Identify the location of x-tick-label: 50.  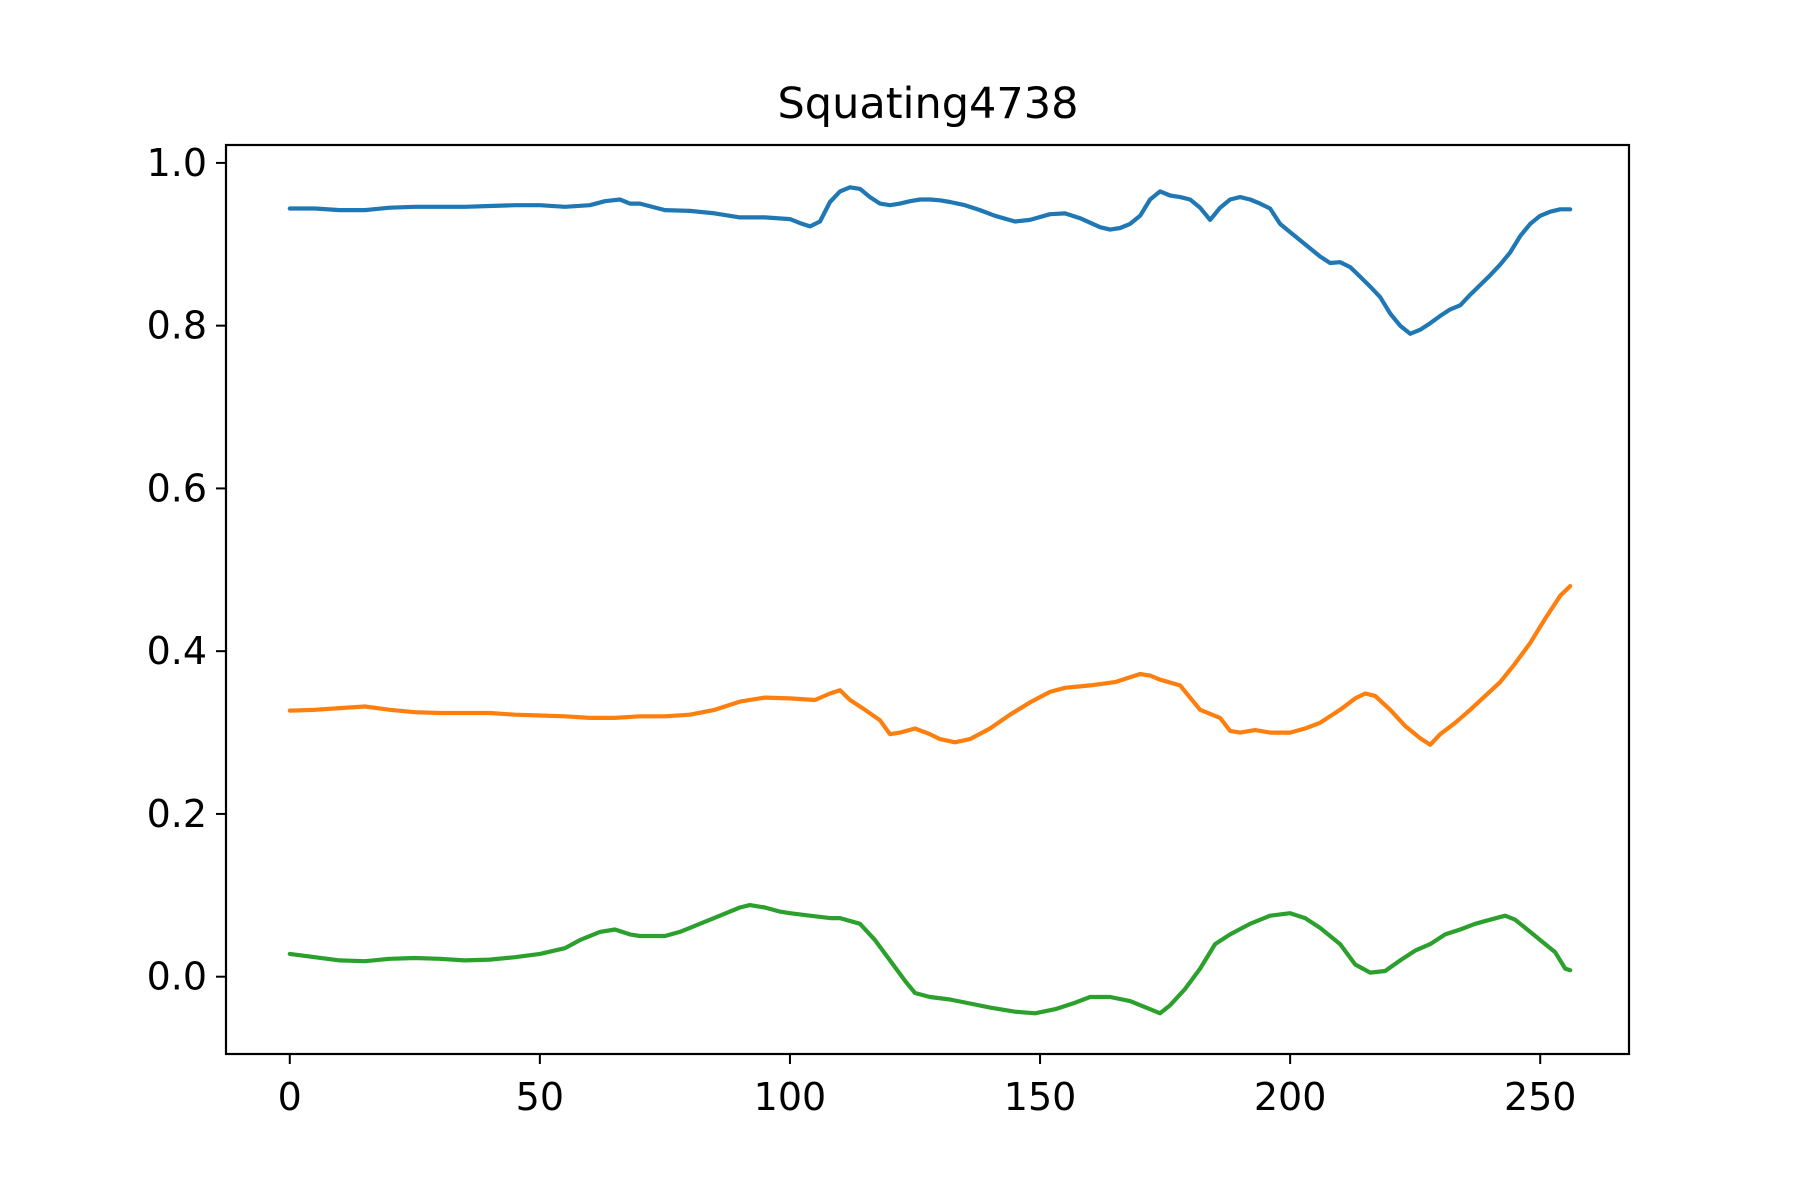
(540, 1097).